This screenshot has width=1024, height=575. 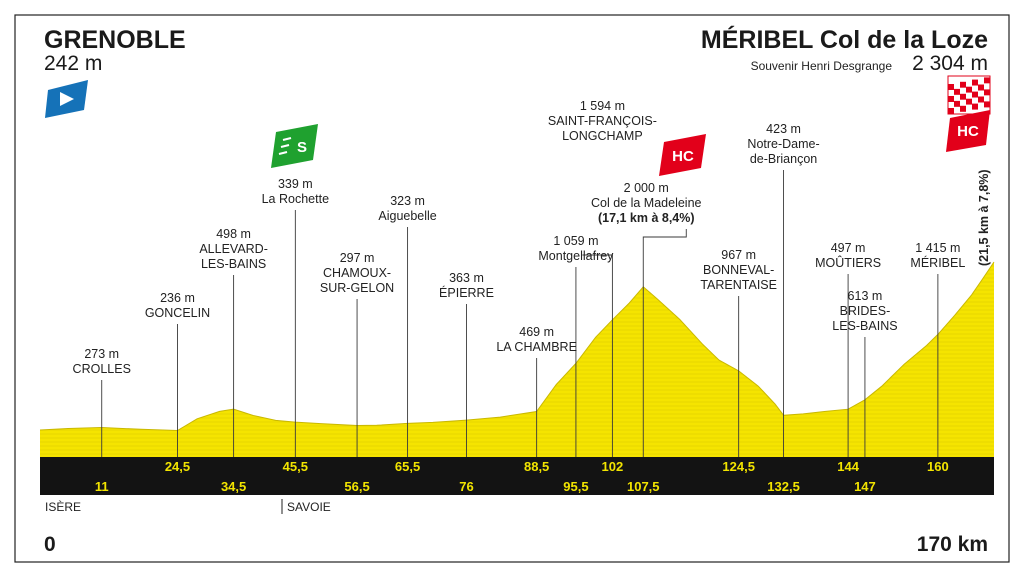 I want to click on waypoint-altitude: 1 594 m, so click(x=602, y=106).